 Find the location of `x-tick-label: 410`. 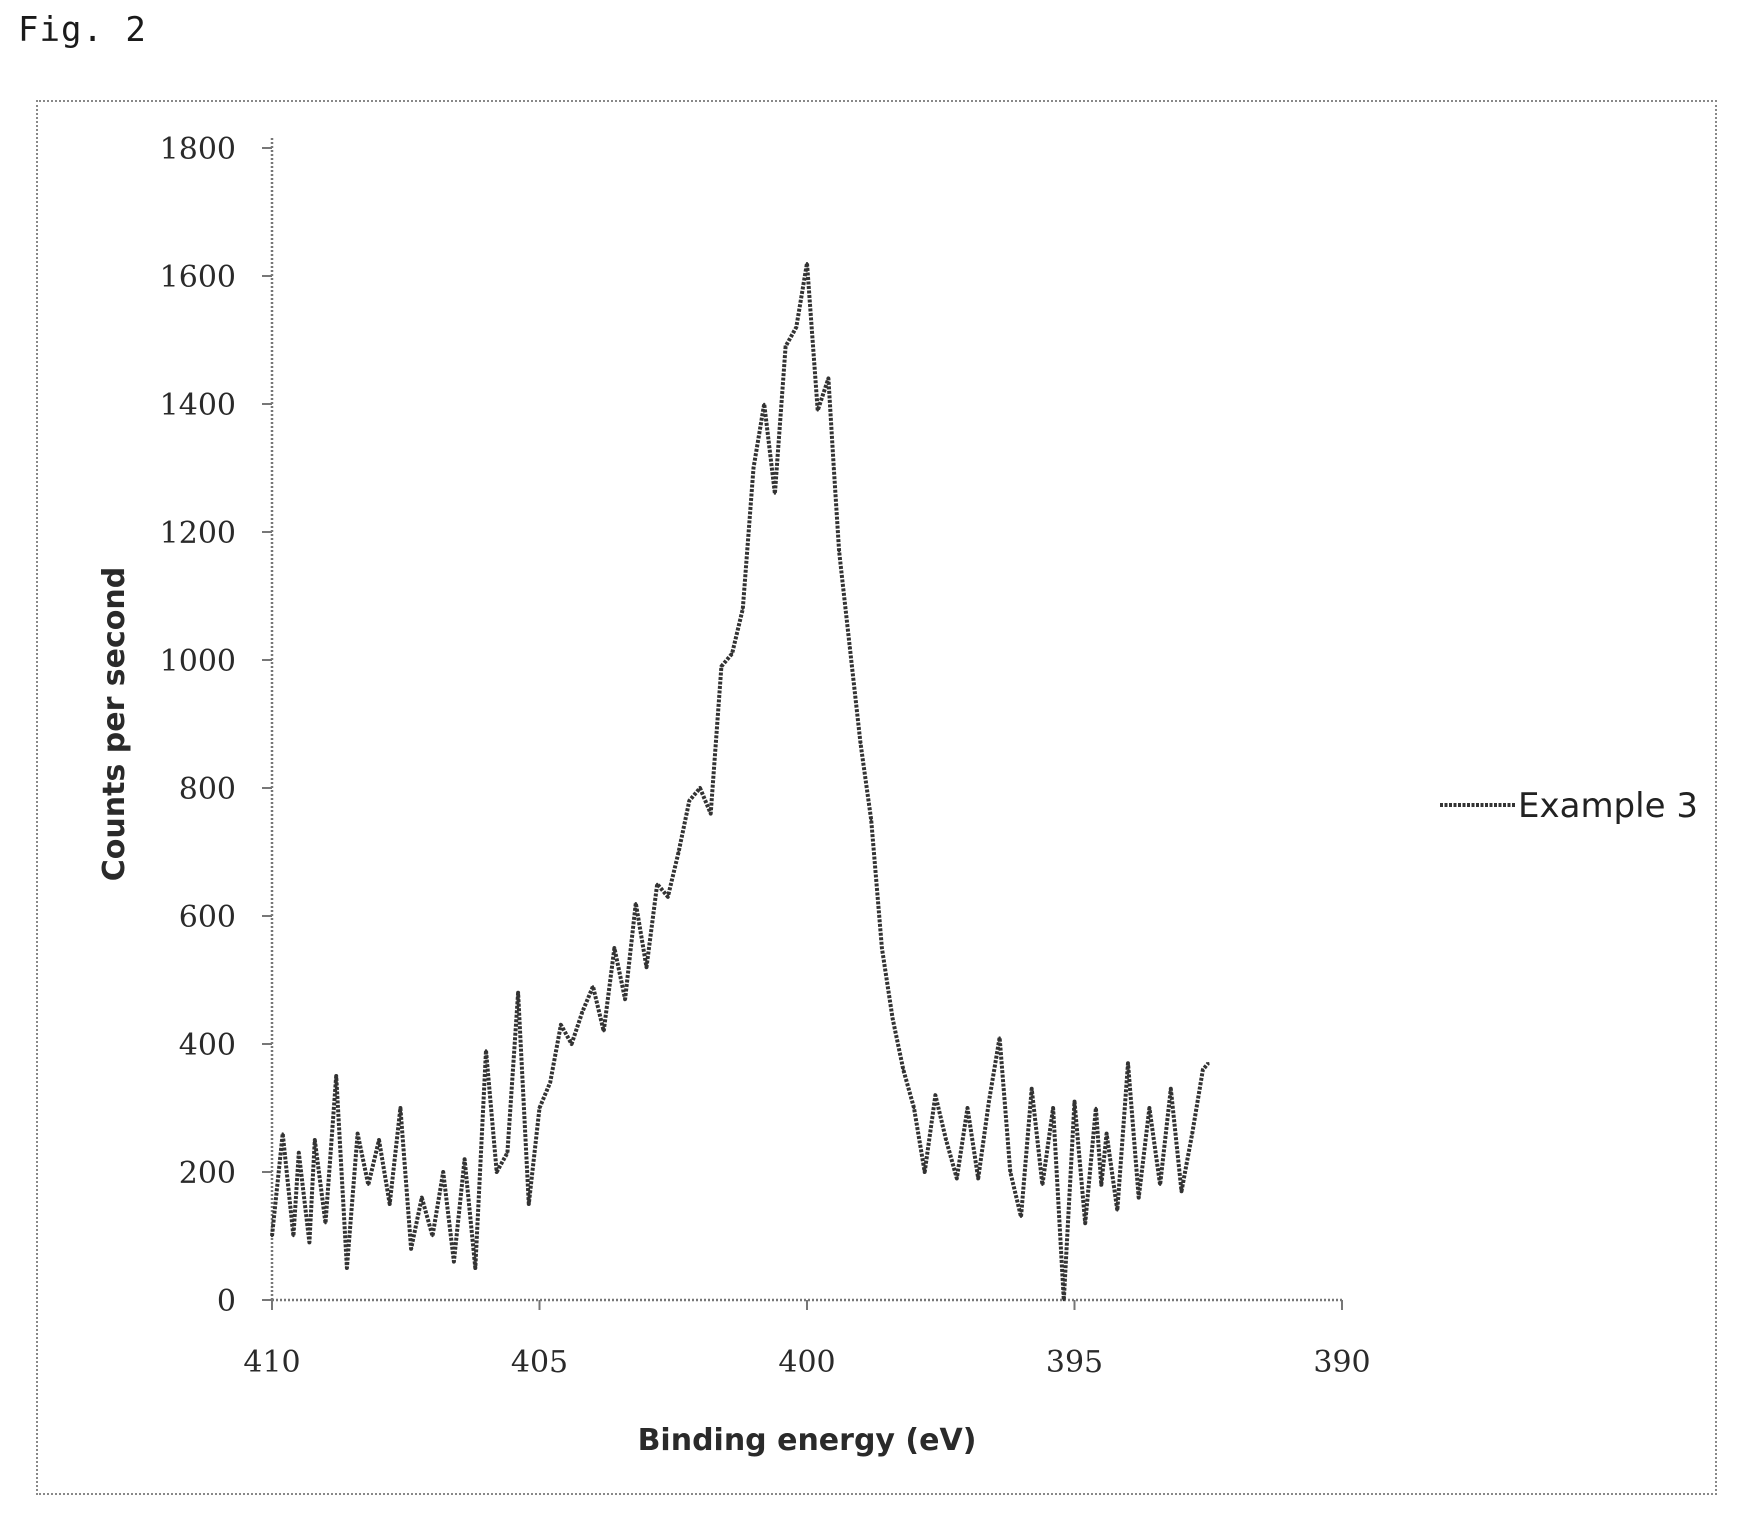

x-tick-label: 410 is located at coordinates (271, 1362).